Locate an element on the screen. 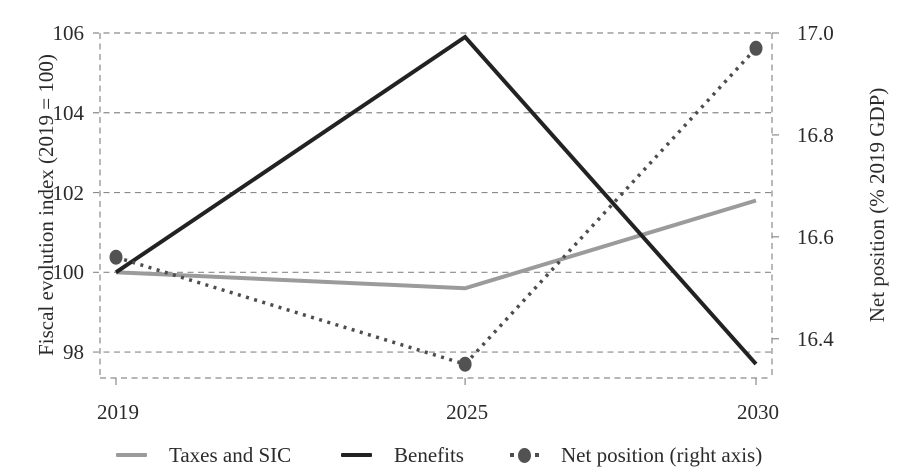  legend-item-taxes-and-sic: Taxes and SIC is located at coordinates (203, 455).